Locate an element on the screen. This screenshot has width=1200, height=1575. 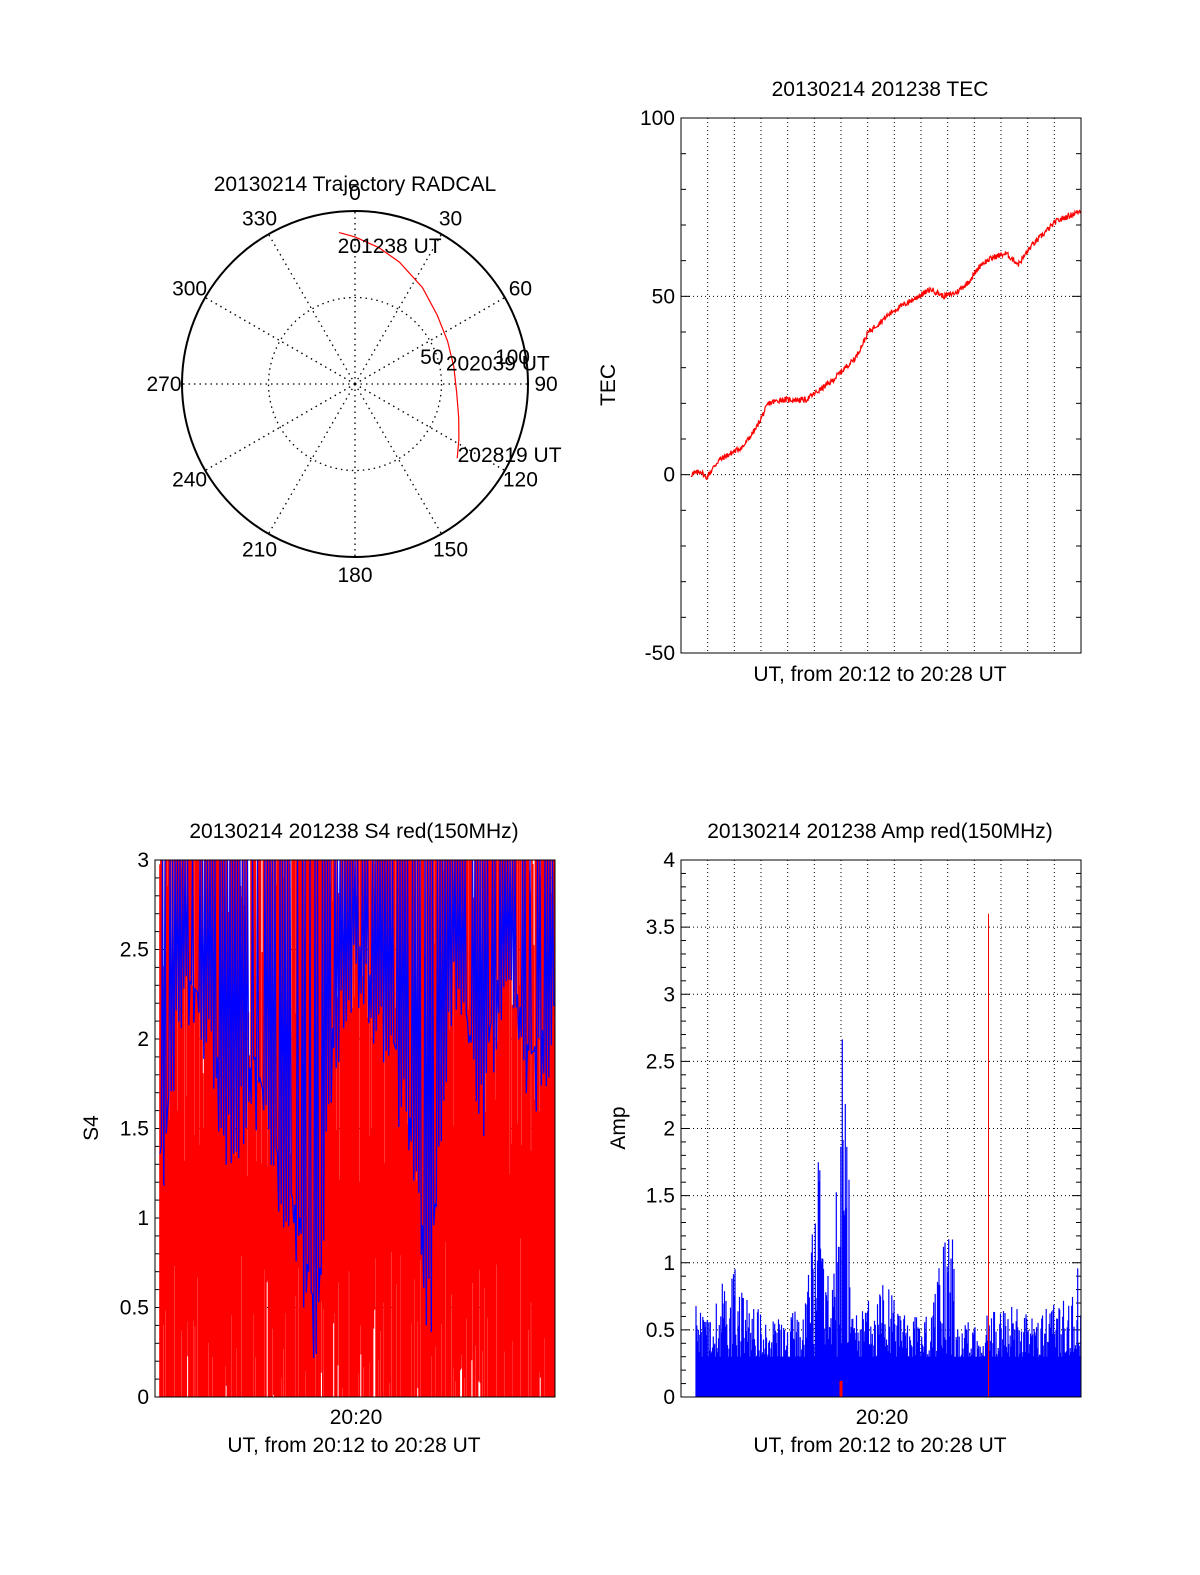
s4-blue-line is located at coordinates (357, 1108).